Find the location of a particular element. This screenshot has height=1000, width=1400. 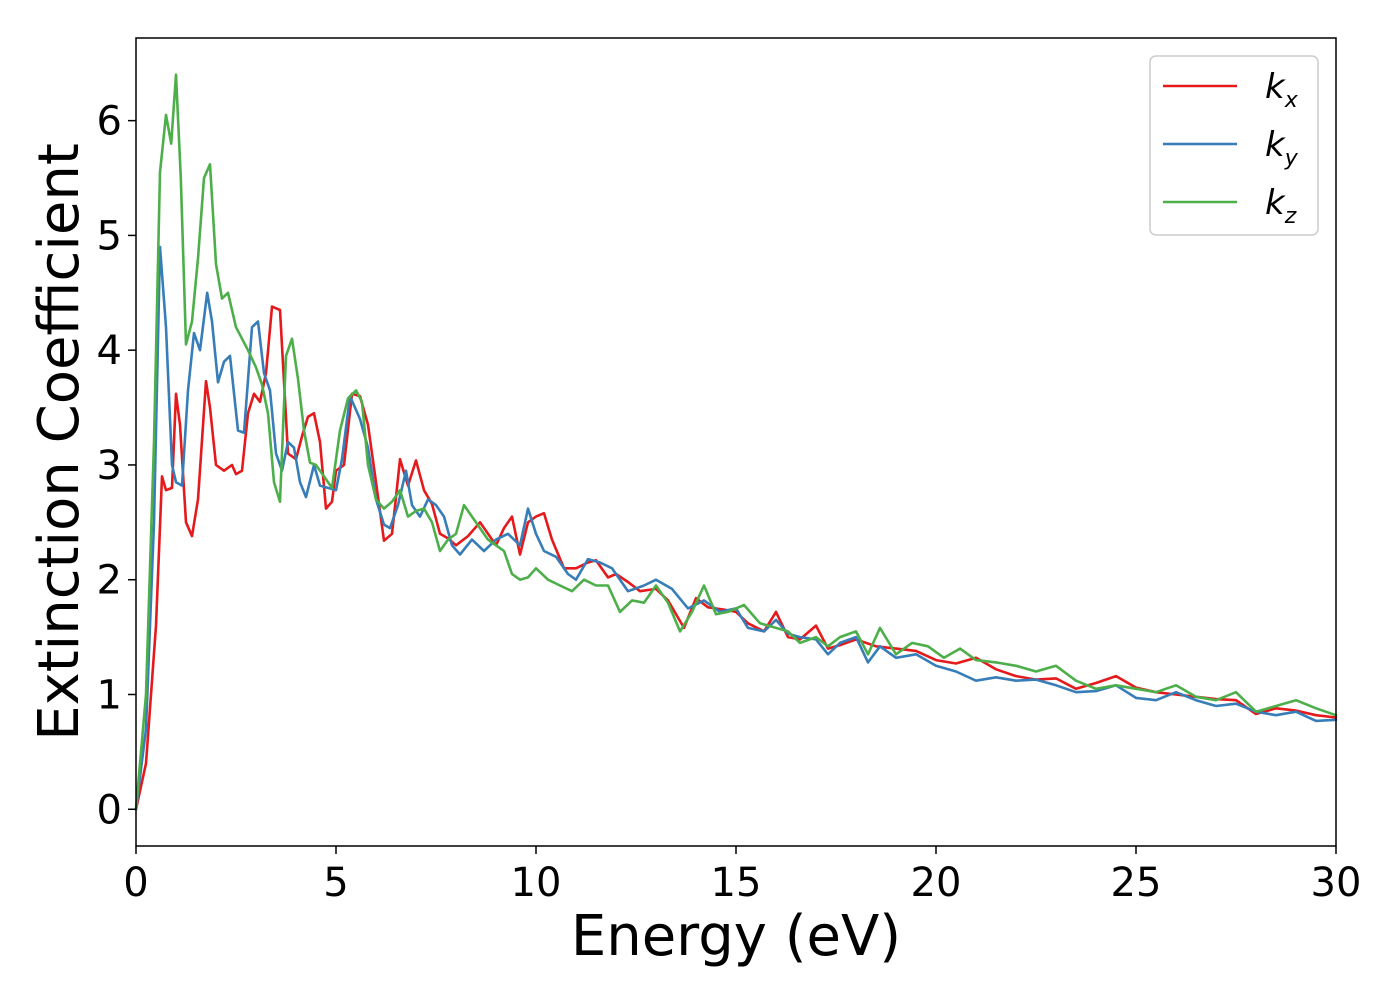

y-tick-label: 6 is located at coordinates (109, 122).